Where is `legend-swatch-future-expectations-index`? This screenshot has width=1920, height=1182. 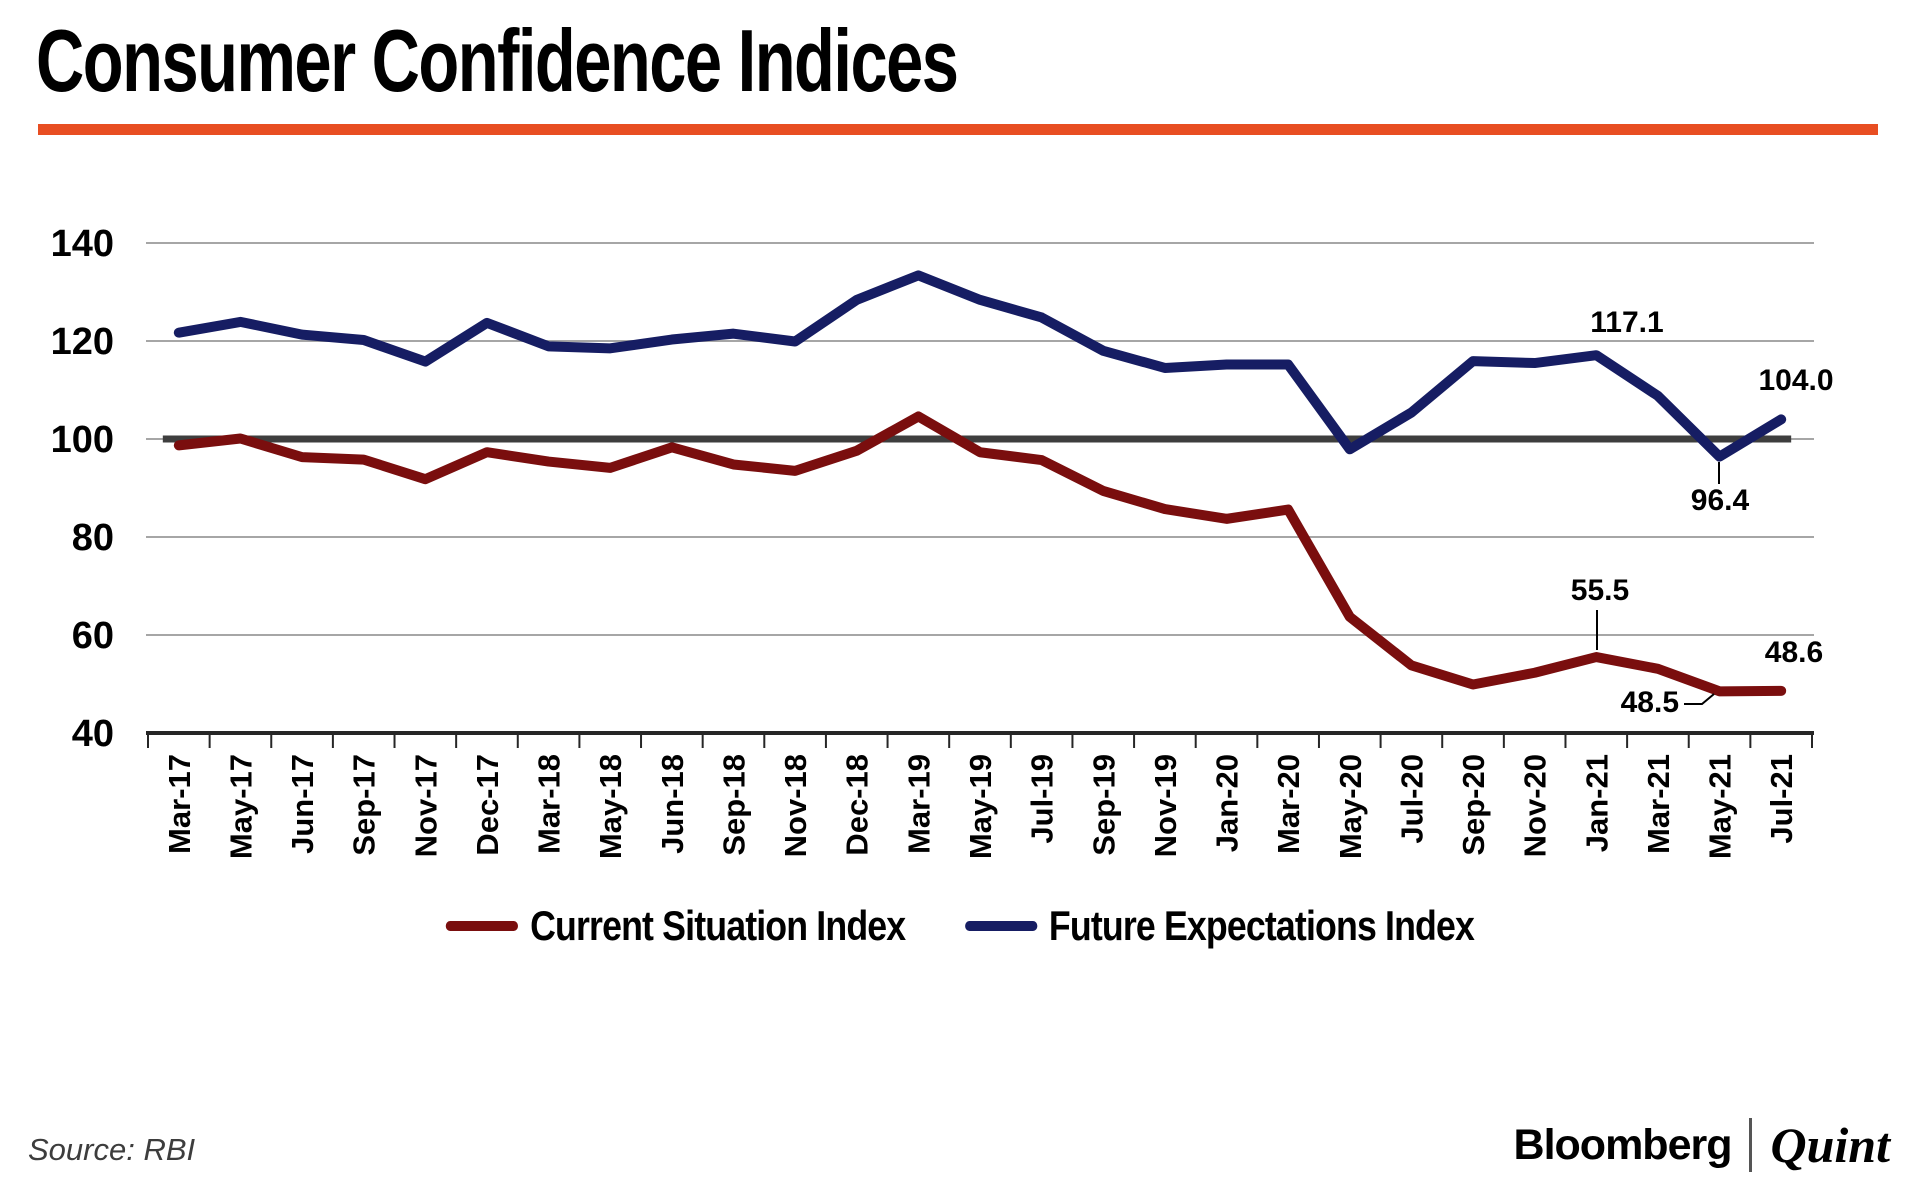 legend-swatch-future-expectations-index is located at coordinates (1001, 926).